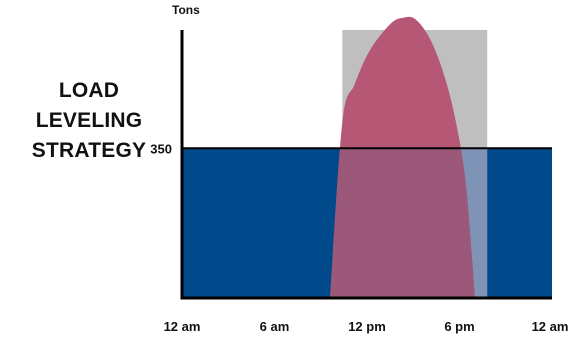  What do you see at coordinates (367, 326) in the screenshot?
I see `x-tick-label: 12 pm` at bounding box center [367, 326].